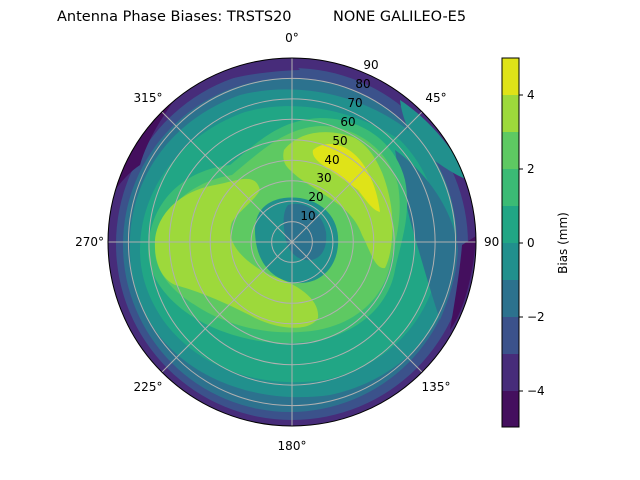  Describe the element at coordinates (536, 391) in the screenshot. I see `colorbar-tick-neg4: −4` at that location.